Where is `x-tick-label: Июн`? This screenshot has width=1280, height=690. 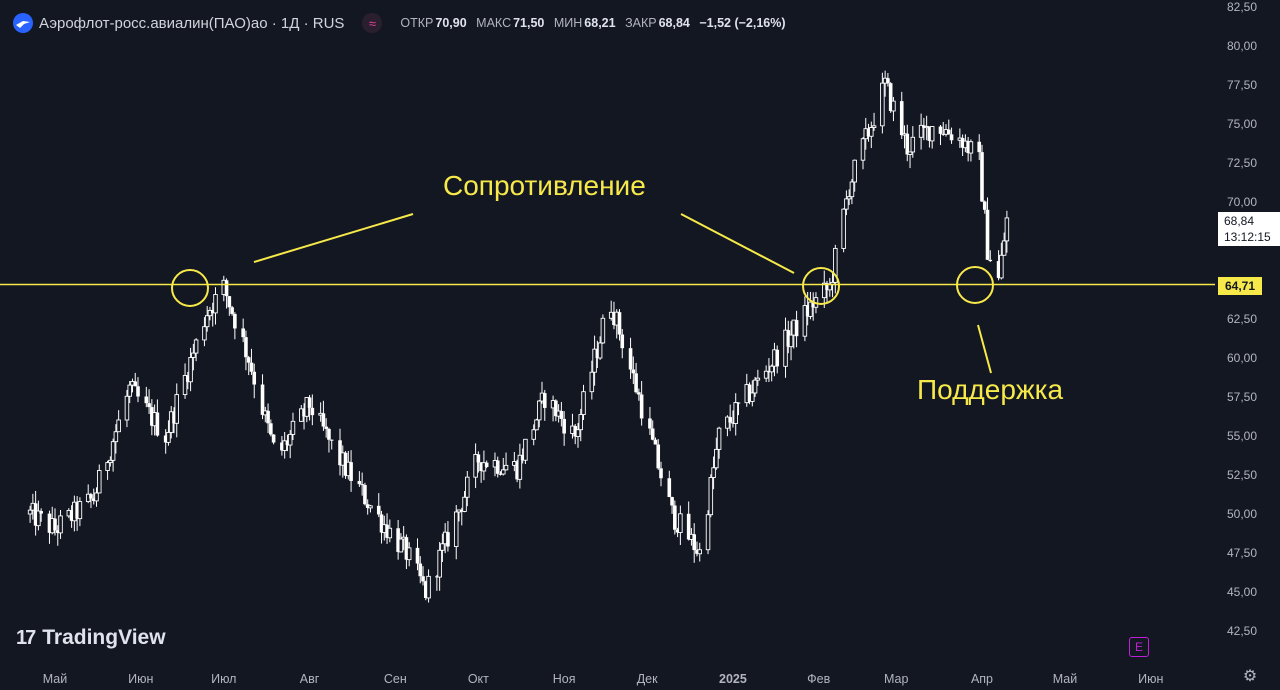 x-tick-label: Июн is located at coordinates (140, 679).